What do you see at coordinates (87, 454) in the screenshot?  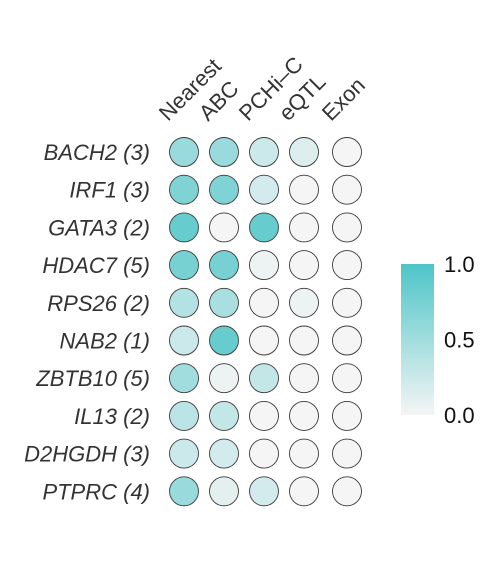 I see `row-label: D2HGDH (3)` at bounding box center [87, 454].